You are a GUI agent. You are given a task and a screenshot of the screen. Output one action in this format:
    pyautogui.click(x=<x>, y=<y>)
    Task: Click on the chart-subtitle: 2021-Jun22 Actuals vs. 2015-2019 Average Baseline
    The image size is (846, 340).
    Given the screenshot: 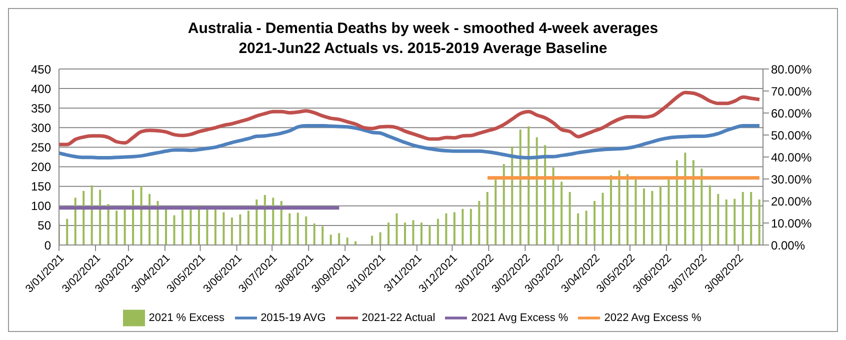 What is the action you would take?
    pyautogui.click(x=423, y=49)
    